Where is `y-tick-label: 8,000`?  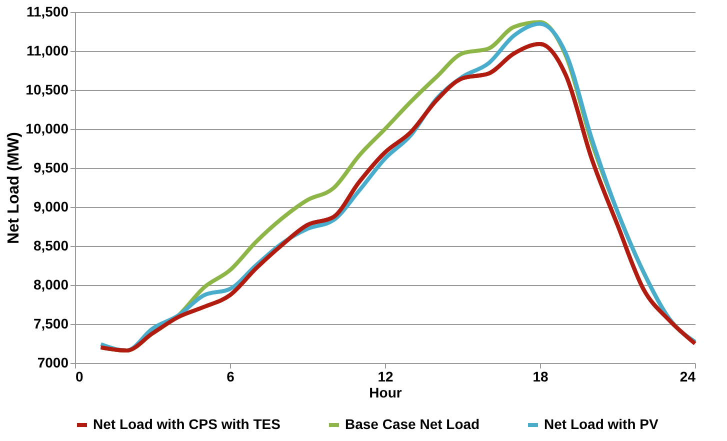
y-tick-label: 8,000 is located at coordinates (51, 284).